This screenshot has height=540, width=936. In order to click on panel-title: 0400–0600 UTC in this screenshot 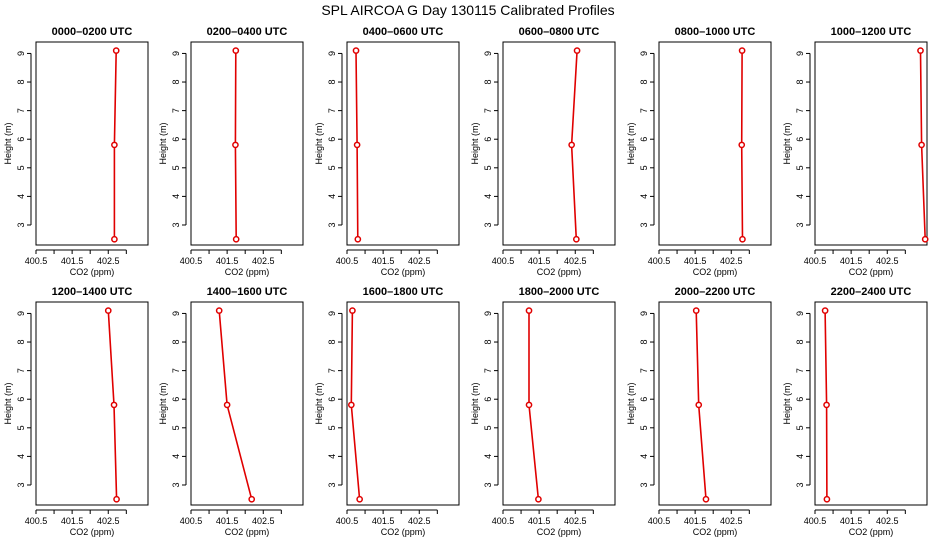, I will do `click(403, 32)`.